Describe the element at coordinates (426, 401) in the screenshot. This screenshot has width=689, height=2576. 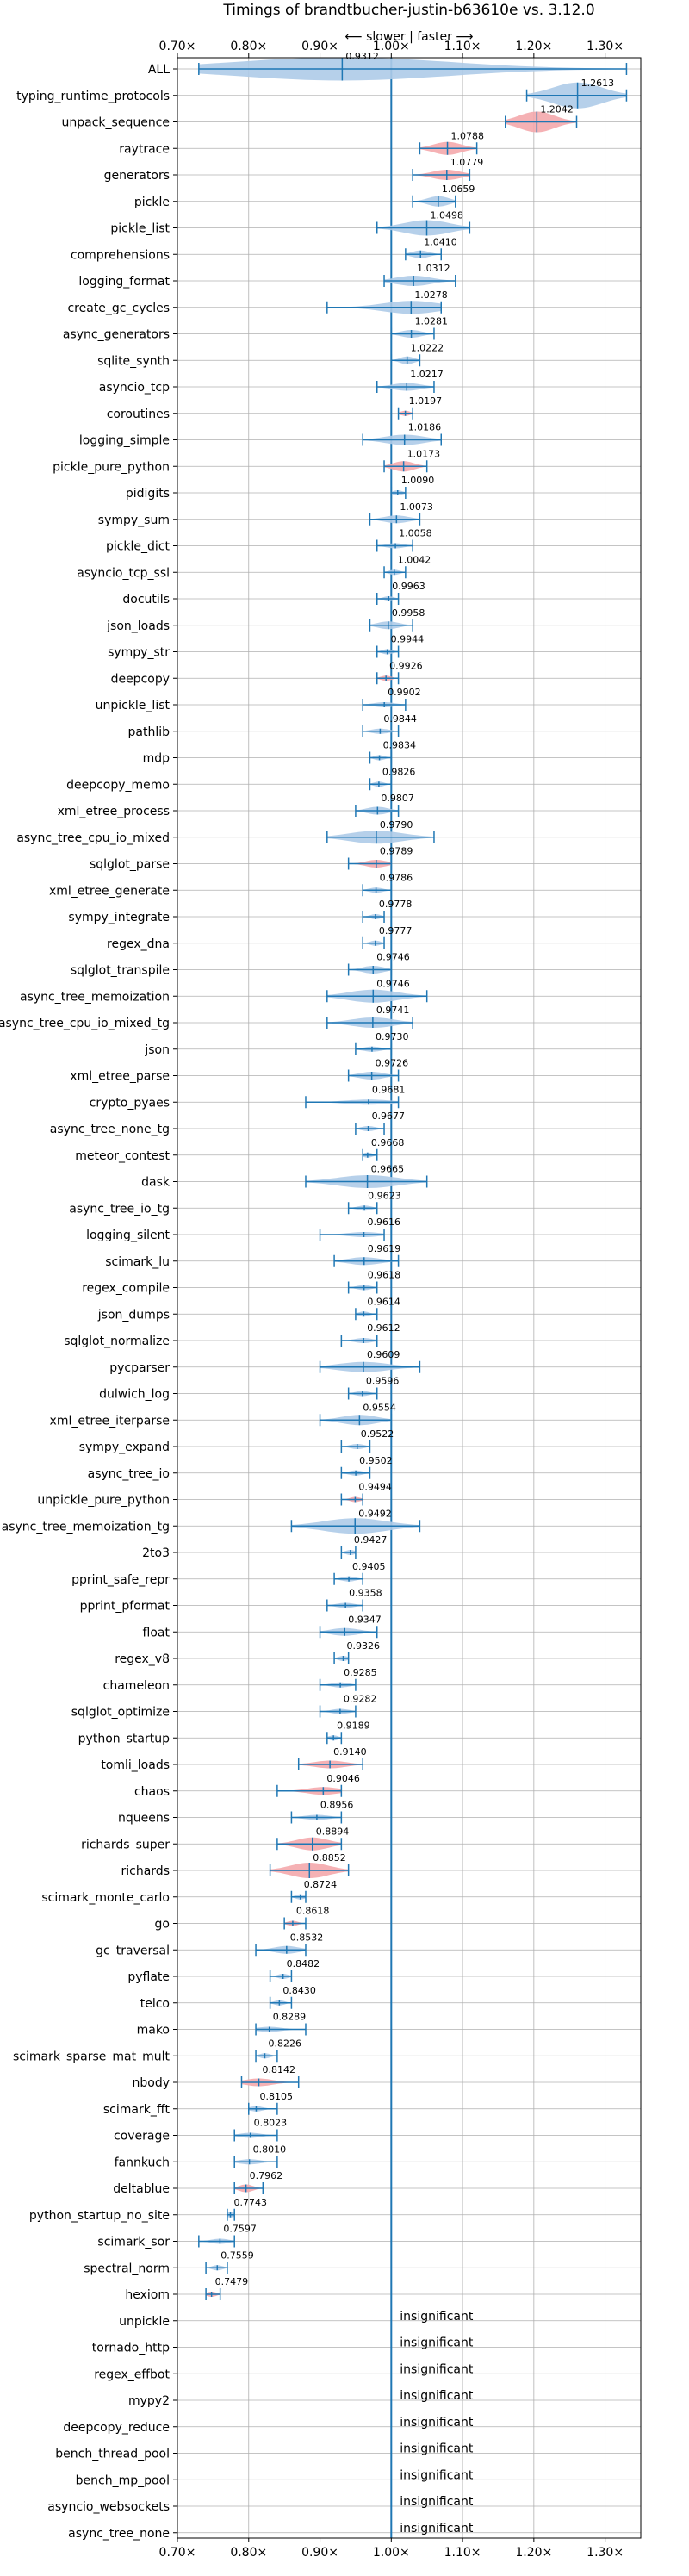
I see `value-label: 1.0197` at that location.